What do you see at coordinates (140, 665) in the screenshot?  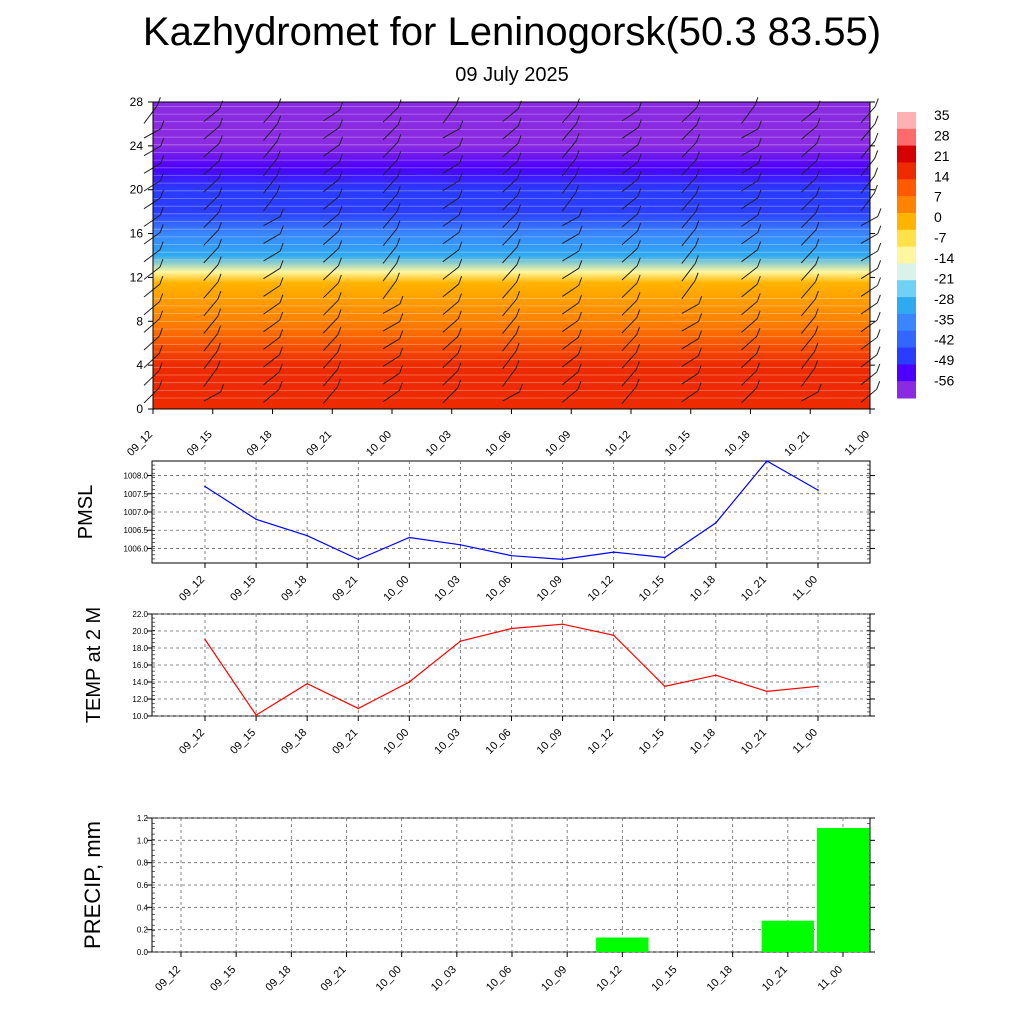 I see `y-tick-label: 16.0` at bounding box center [140, 665].